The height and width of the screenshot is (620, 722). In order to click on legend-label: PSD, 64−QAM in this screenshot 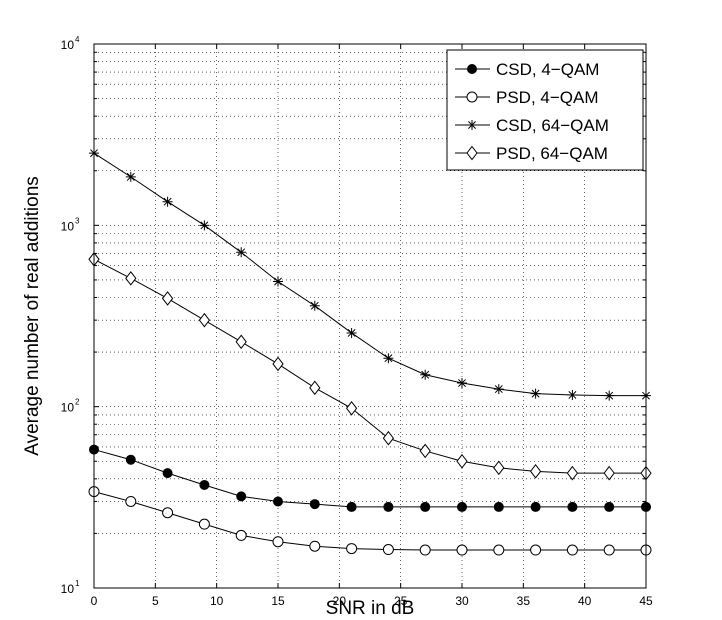, I will do `click(552, 153)`.